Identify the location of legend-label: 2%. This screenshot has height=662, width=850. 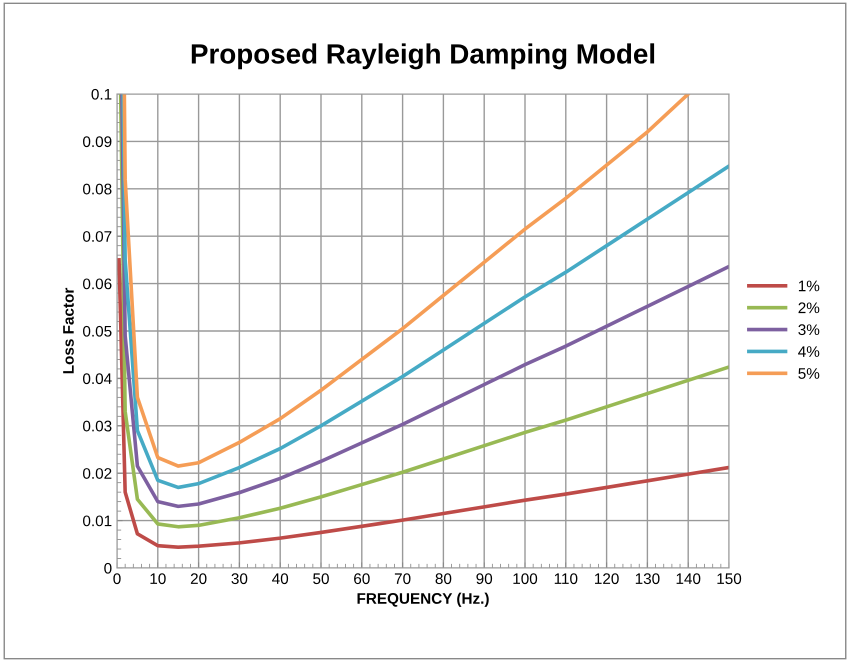
(809, 308).